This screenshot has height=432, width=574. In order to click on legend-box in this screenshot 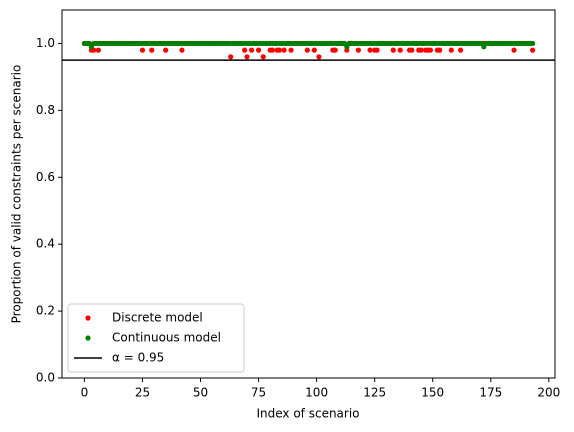, I will do `click(156, 338)`.